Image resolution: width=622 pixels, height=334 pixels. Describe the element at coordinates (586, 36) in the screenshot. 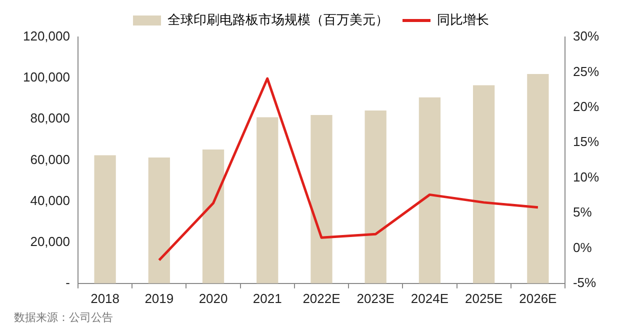

I see `y2-tick-label: 30%` at that location.